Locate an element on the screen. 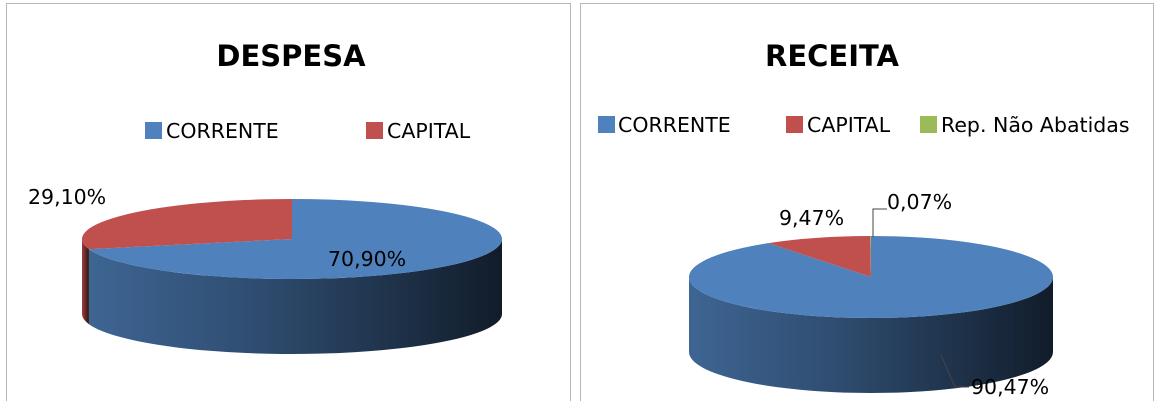 This screenshot has width=1161, height=402. data-label-rep-nao-abatidas: 0,07% is located at coordinates (919, 202).